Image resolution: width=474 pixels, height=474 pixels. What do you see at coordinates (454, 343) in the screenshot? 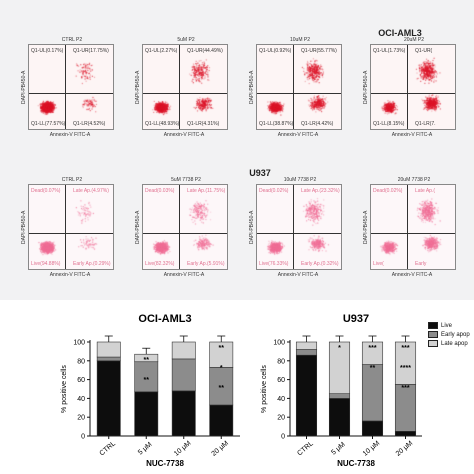
I see `legend-label: Late apop` at bounding box center [454, 343].